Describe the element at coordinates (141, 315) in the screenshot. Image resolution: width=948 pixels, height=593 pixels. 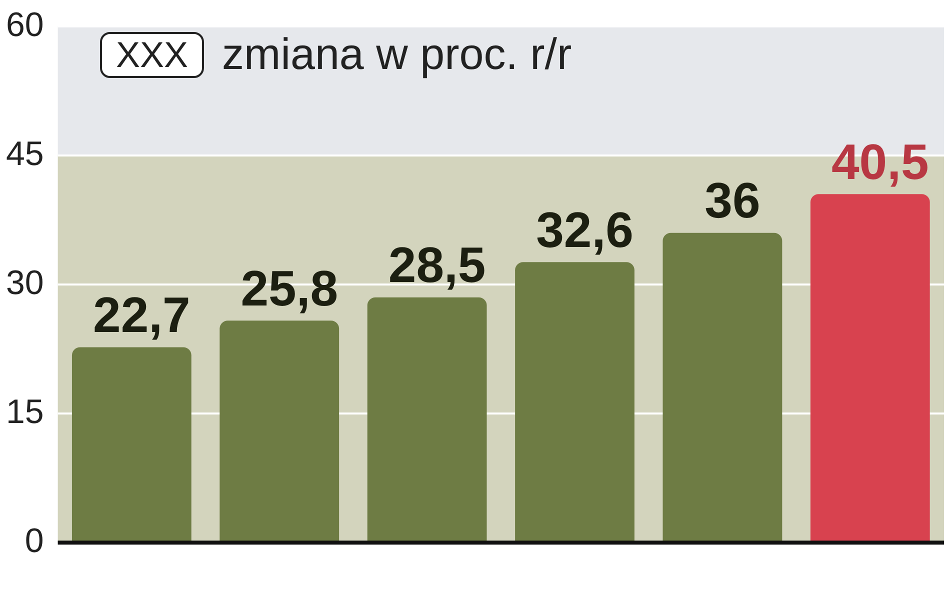
I see `data-label: 22,7` at that location.